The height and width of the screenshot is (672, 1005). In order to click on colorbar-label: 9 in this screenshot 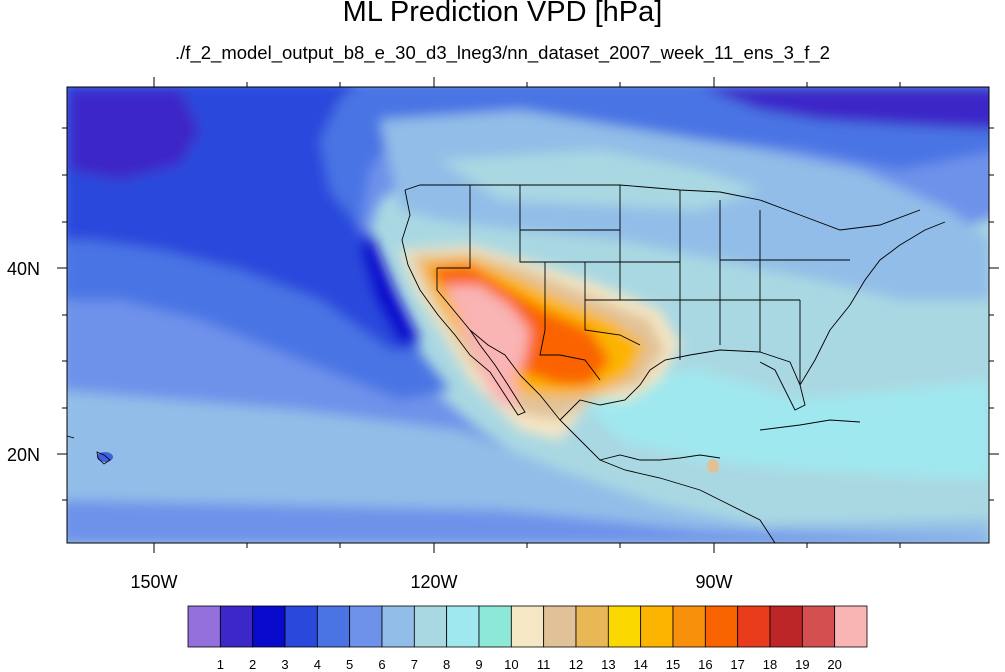, I will do `click(478, 664)`.